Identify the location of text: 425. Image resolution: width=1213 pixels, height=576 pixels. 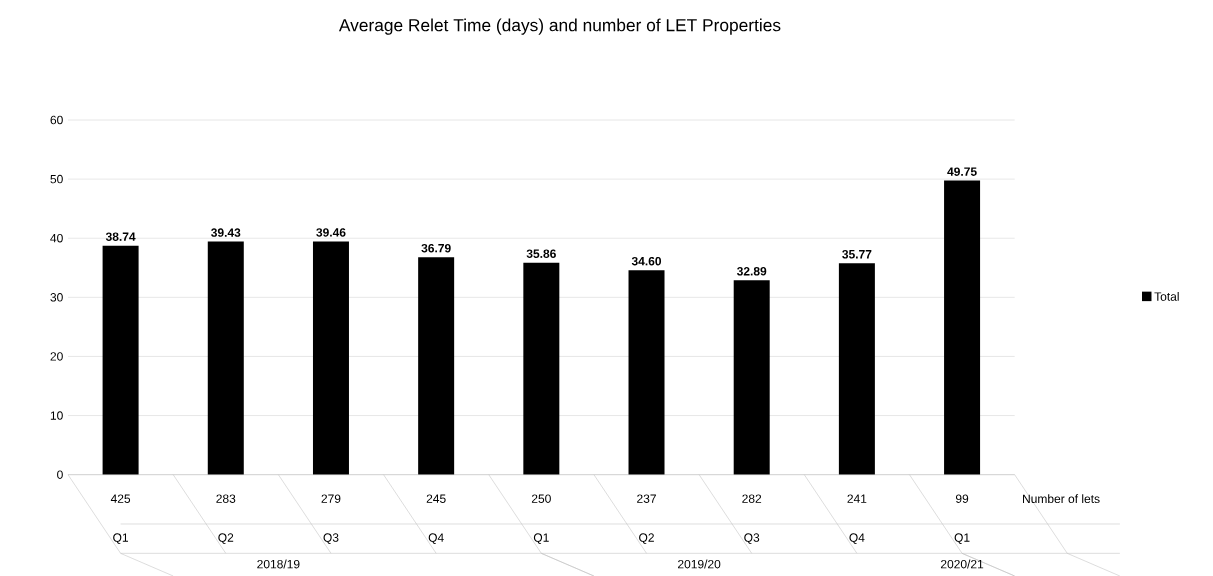
(120, 498).